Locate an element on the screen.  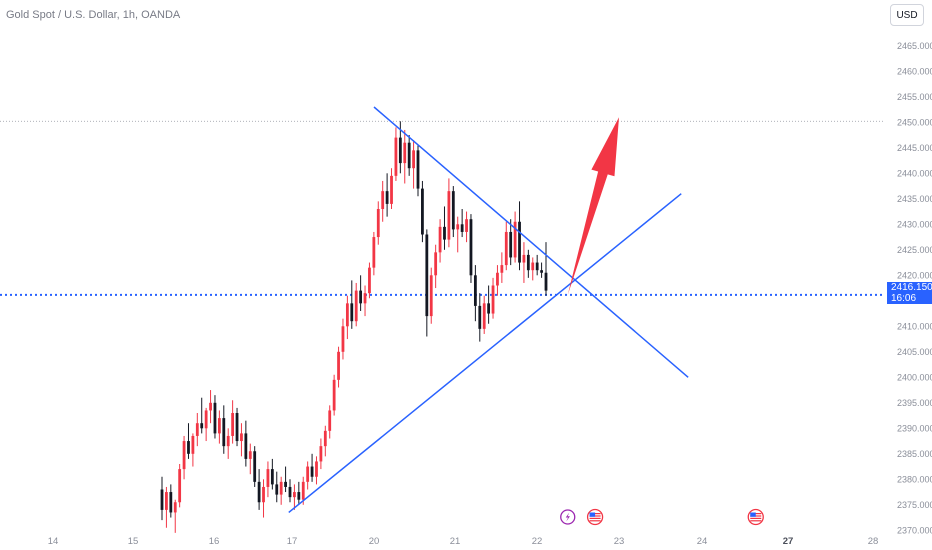
flash-bolt is located at coordinates (567, 517).